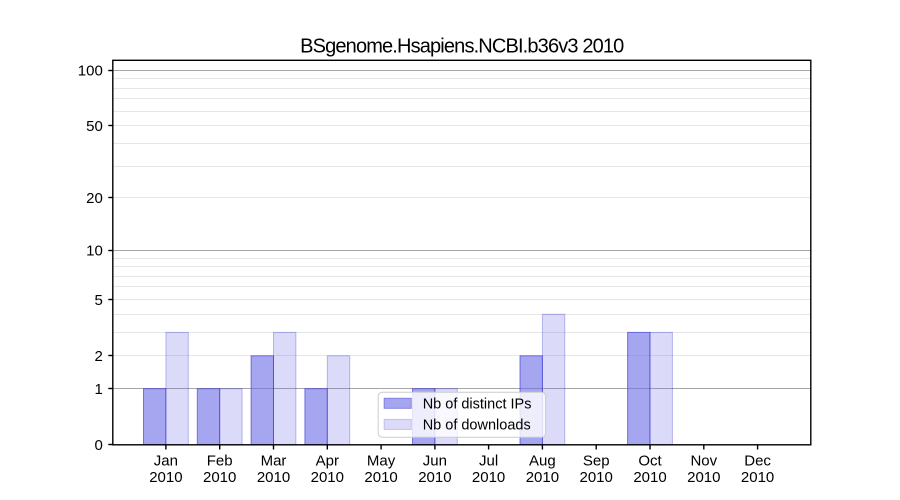  Describe the element at coordinates (488, 461) in the screenshot. I see `svg-text: Jul` at that location.